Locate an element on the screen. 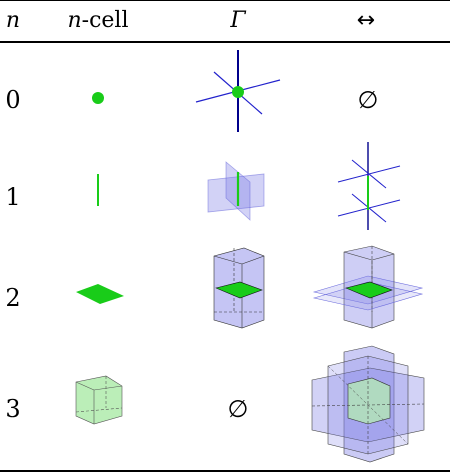 This screenshot has width=450, height=472. row-label-0: 0 is located at coordinates (13, 100).